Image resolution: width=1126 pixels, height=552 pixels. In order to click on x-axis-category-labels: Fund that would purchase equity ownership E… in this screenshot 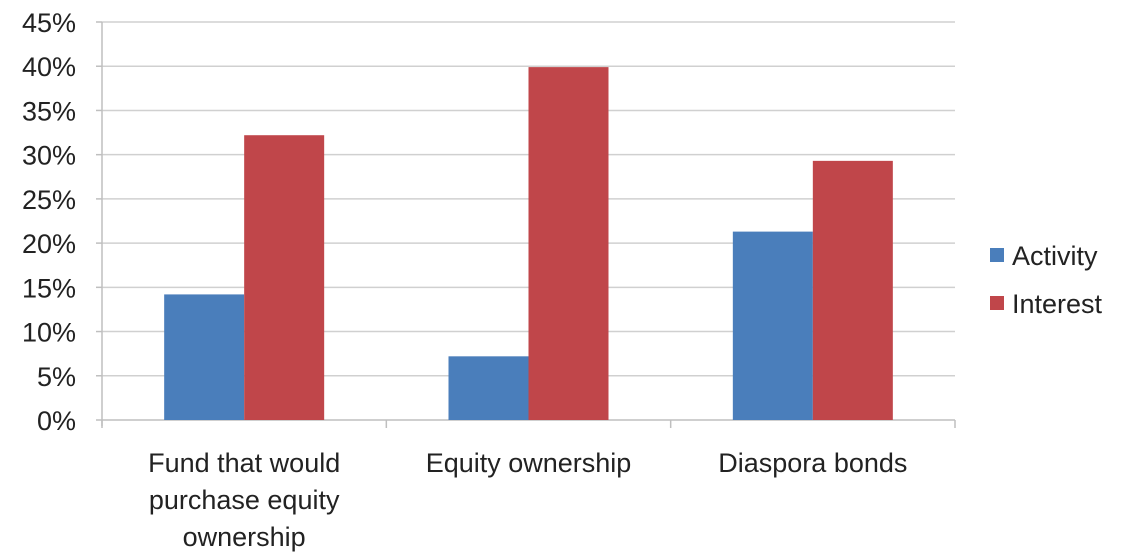, I will do `click(527, 500)`.